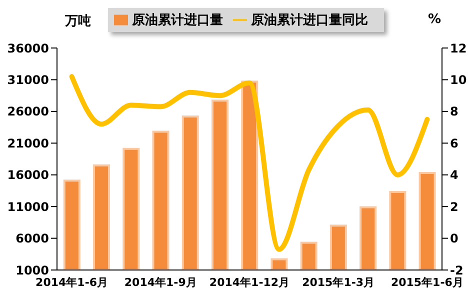 The width and height of the screenshot is (476, 302). Describe the element at coordinates (309, 20) in the screenshot. I see `legend-label: 原油累计进口量同比` at that location.